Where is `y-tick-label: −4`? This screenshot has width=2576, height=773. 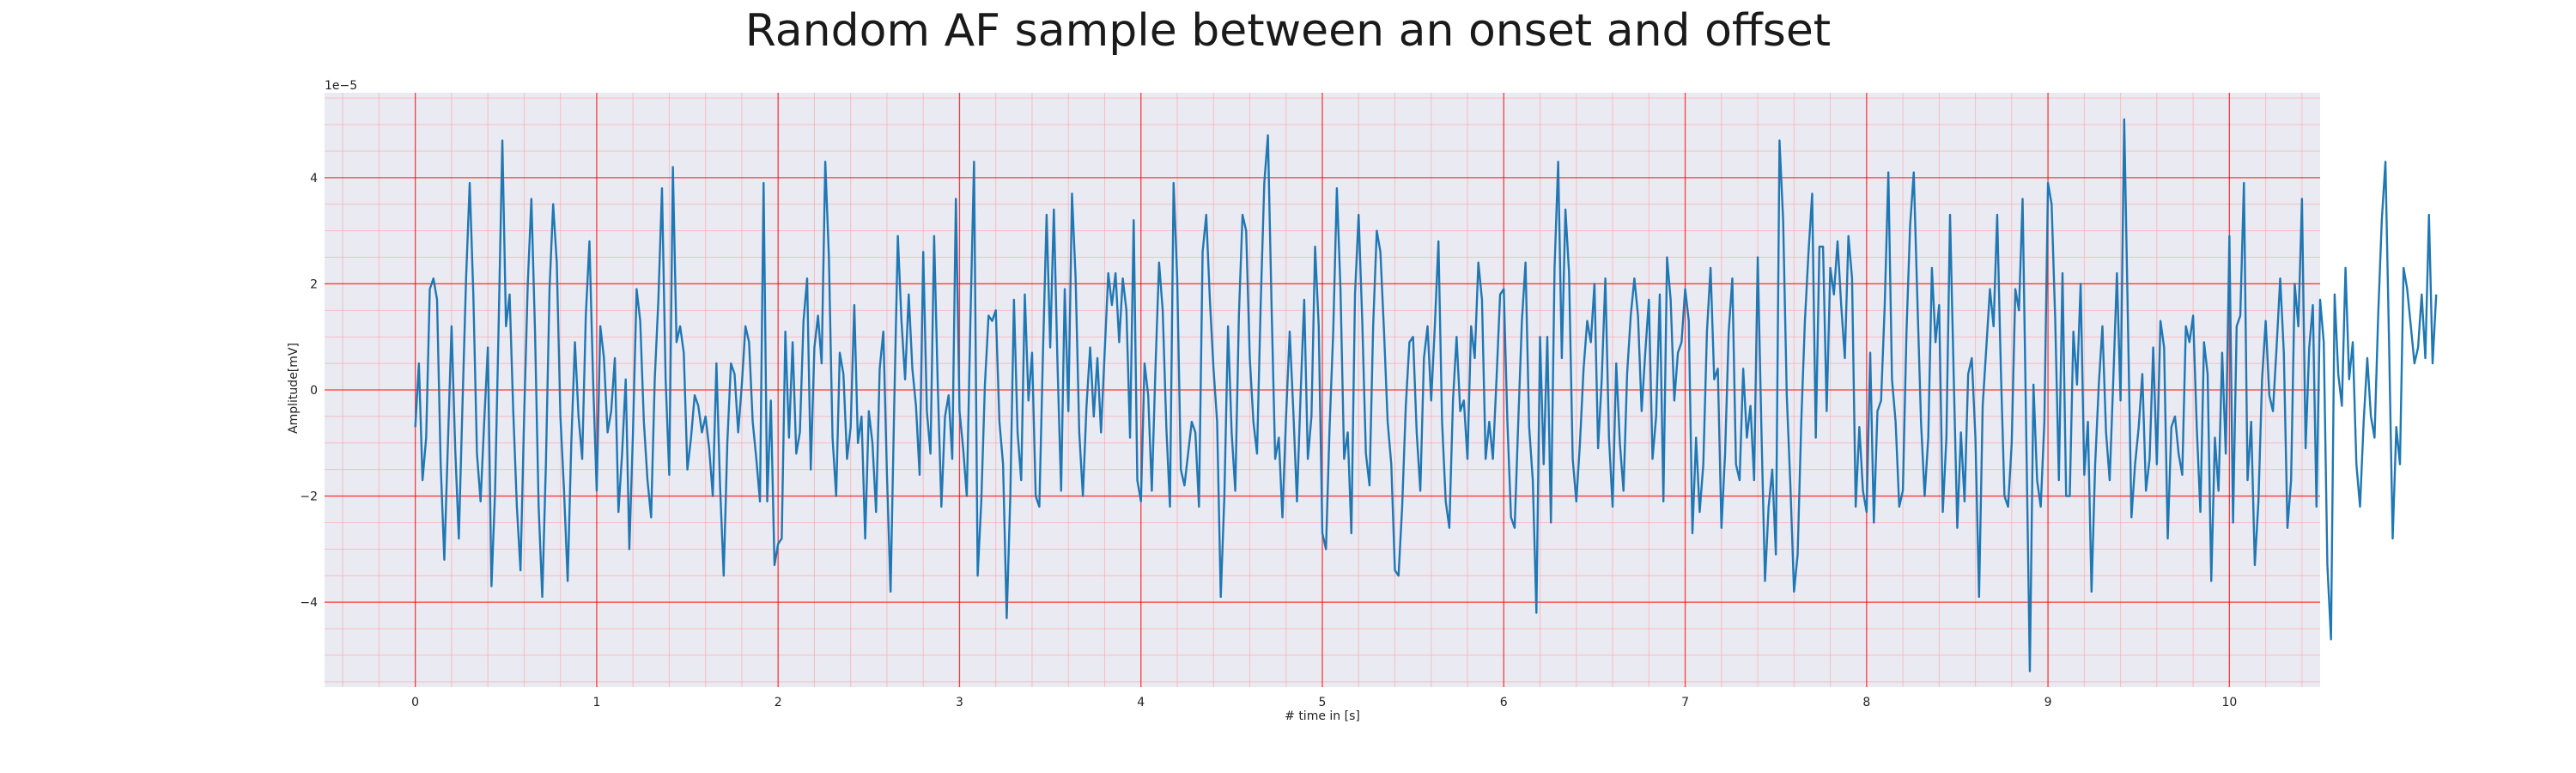
y-tick-label: −4 is located at coordinates (309, 603).